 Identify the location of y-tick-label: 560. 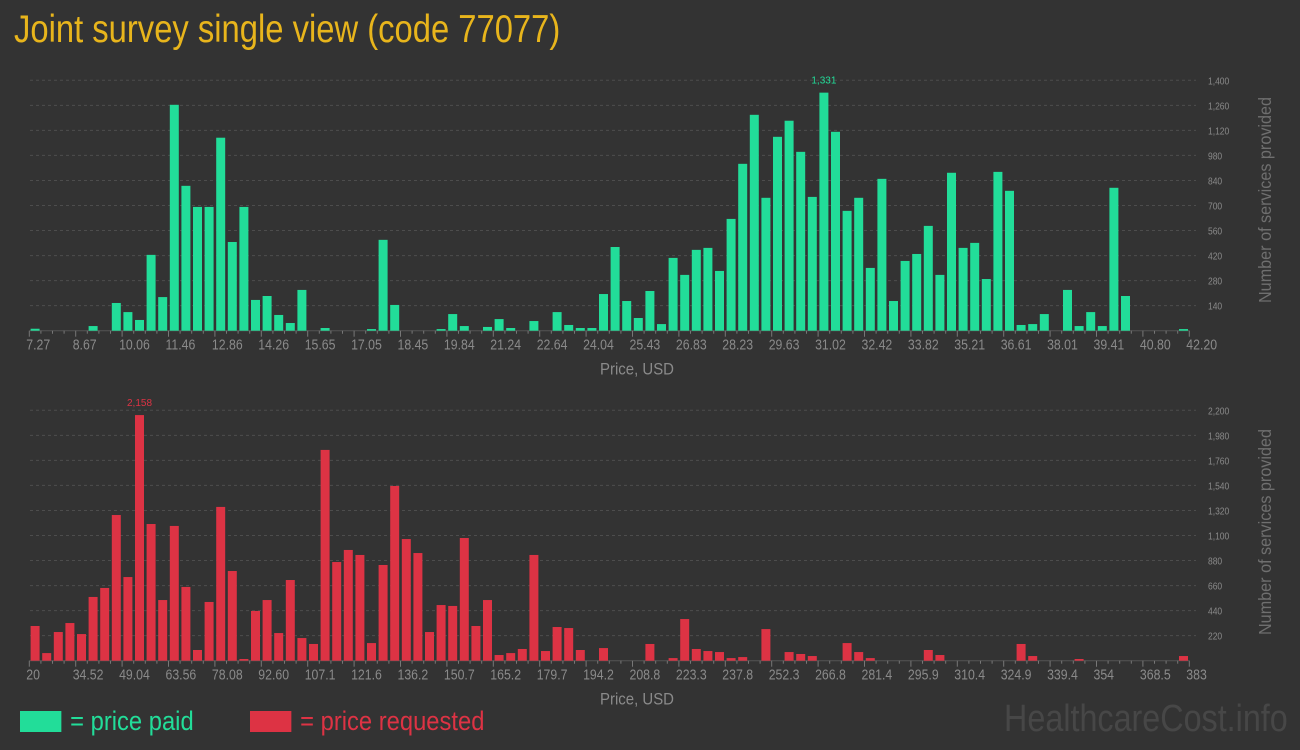
(1215, 231).